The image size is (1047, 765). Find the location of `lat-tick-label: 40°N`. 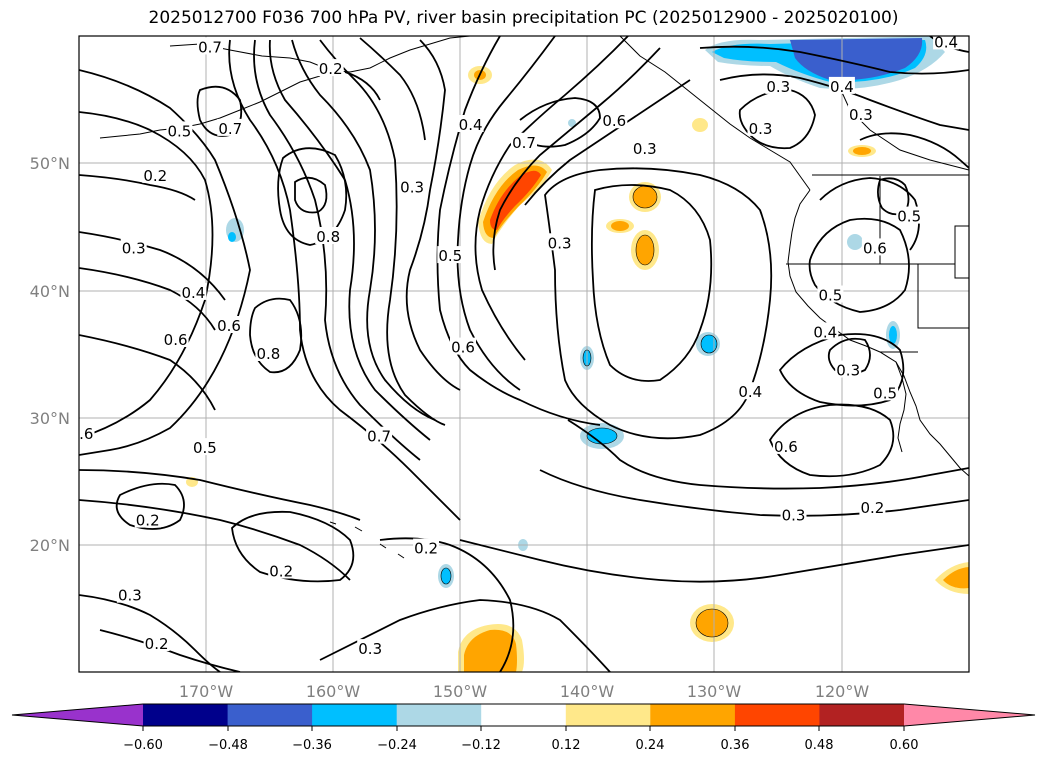

lat-tick-label: 40°N is located at coordinates (50, 291).